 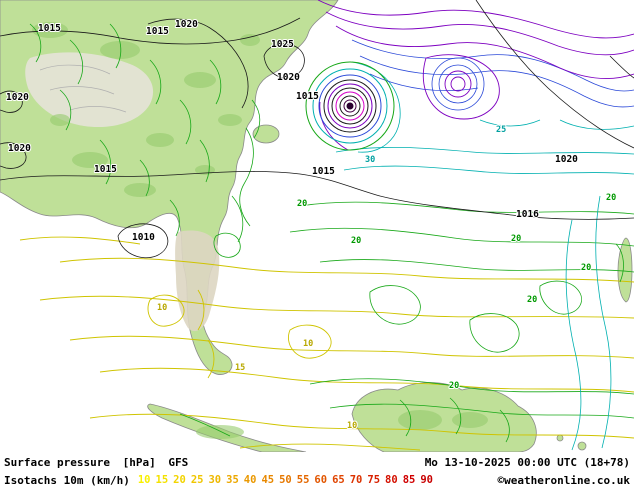 What do you see at coordinates (338, 480) in the screenshot?
I see `legend-value-65: 65` at bounding box center [338, 480].